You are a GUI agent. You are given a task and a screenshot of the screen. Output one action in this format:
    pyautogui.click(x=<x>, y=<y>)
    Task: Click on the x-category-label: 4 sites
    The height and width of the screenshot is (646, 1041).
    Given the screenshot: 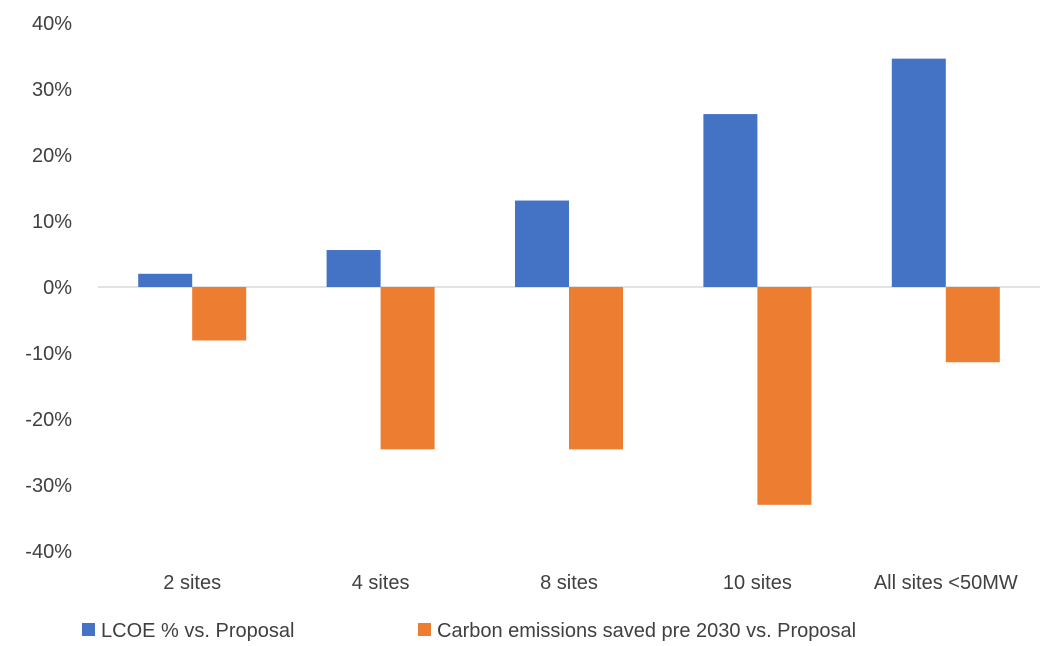 What is the action you would take?
    pyautogui.click(x=381, y=583)
    